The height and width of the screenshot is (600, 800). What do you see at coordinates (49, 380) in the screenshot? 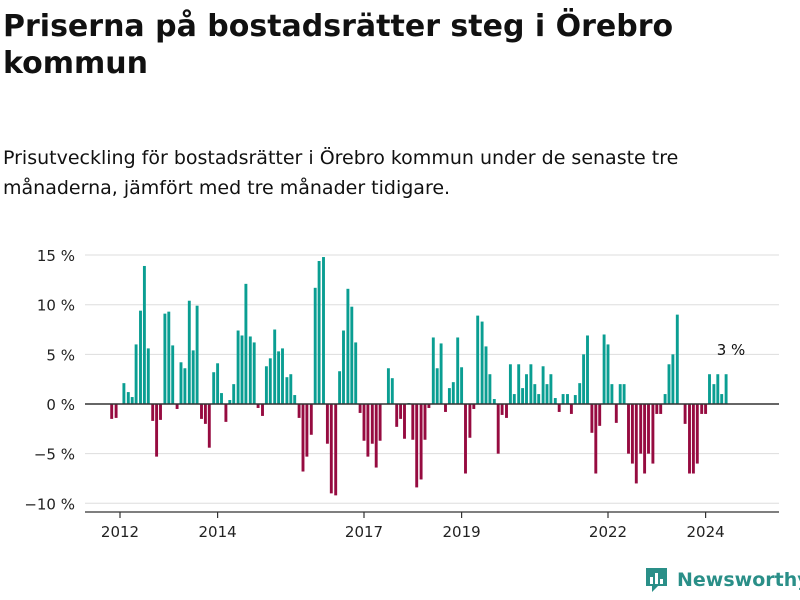
I see `y-axis-labels: −10 % −5 % 0 % 5 % 10 % 15 %` at bounding box center [49, 380].